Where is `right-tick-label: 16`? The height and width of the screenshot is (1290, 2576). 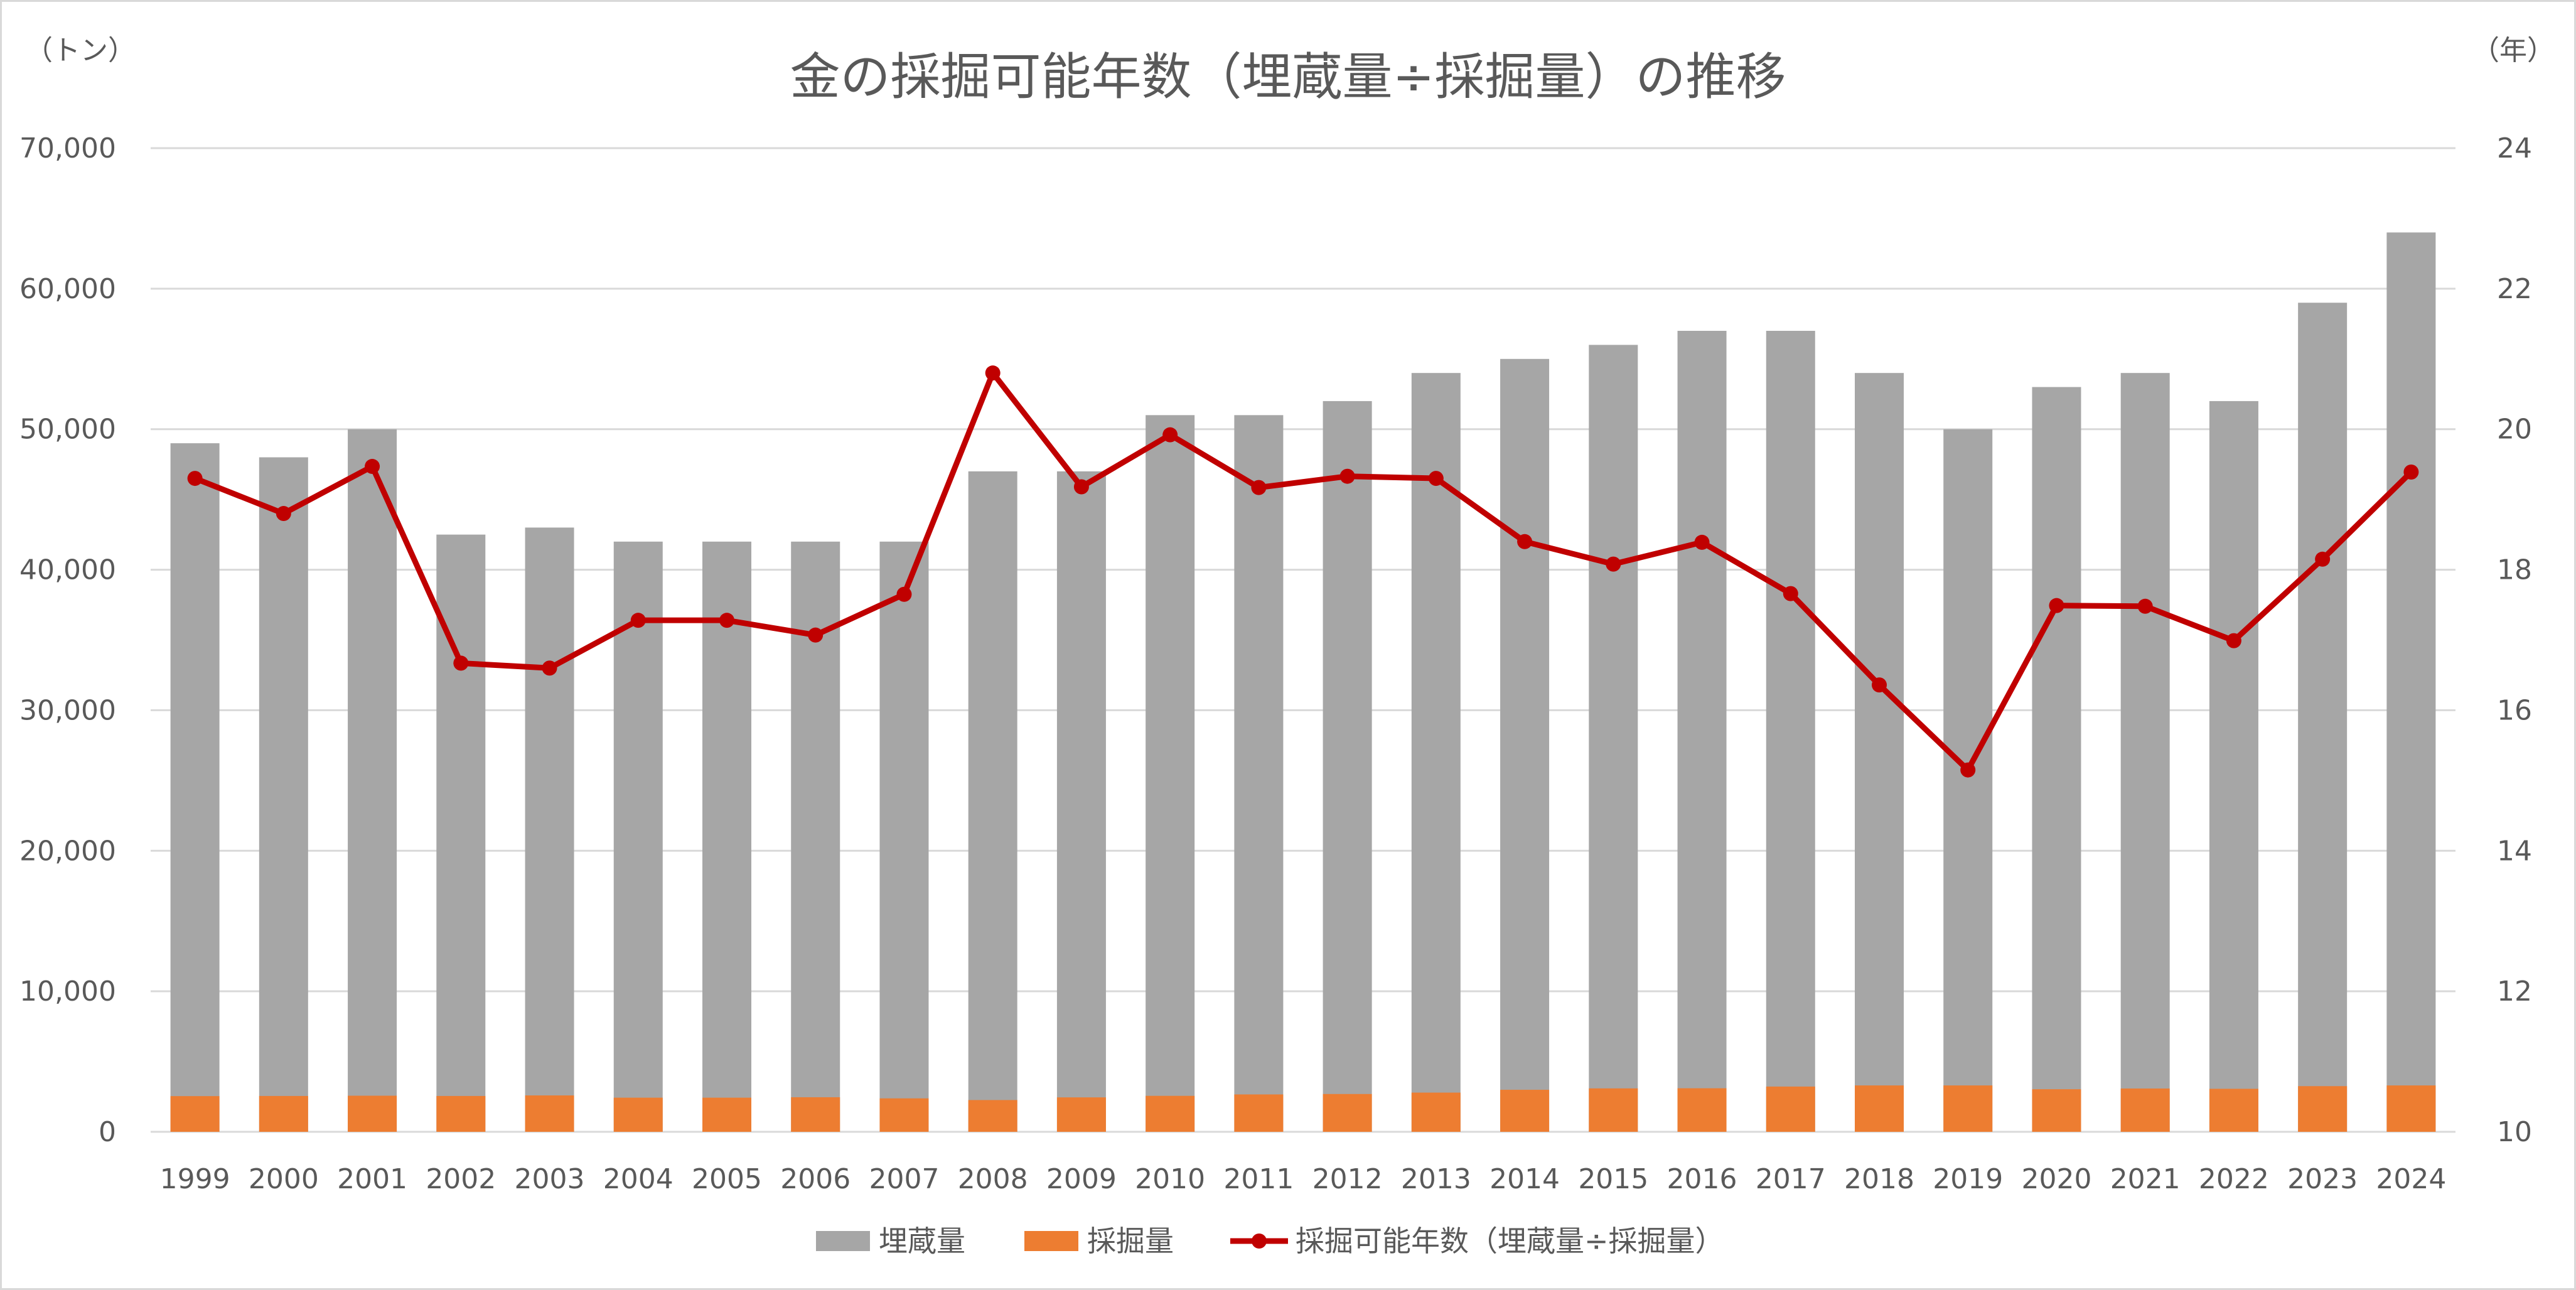
right-tick-label: 16 is located at coordinates (2514, 710).